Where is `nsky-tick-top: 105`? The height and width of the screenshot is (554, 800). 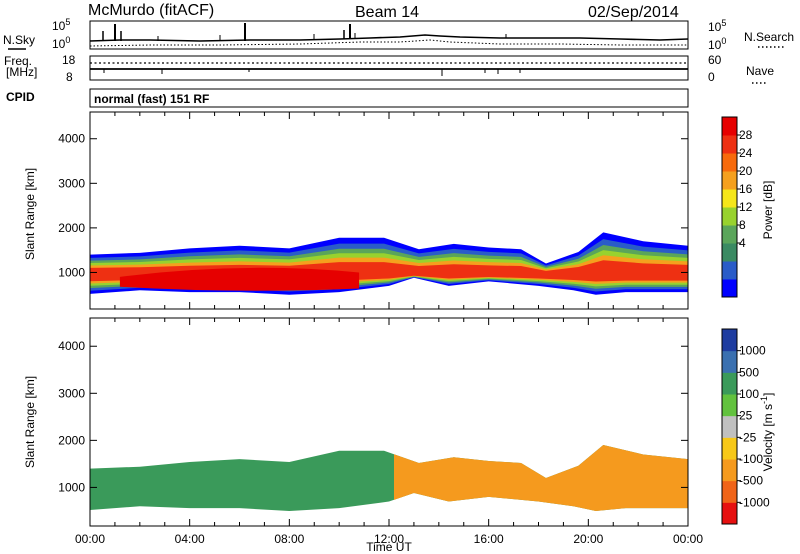 nsky-tick-top: 105 is located at coordinates (61, 25).